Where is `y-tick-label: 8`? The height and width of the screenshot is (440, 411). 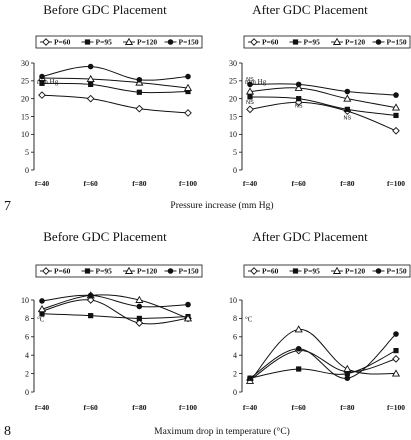 y-tick-label: 8 is located at coordinates (27, 318).